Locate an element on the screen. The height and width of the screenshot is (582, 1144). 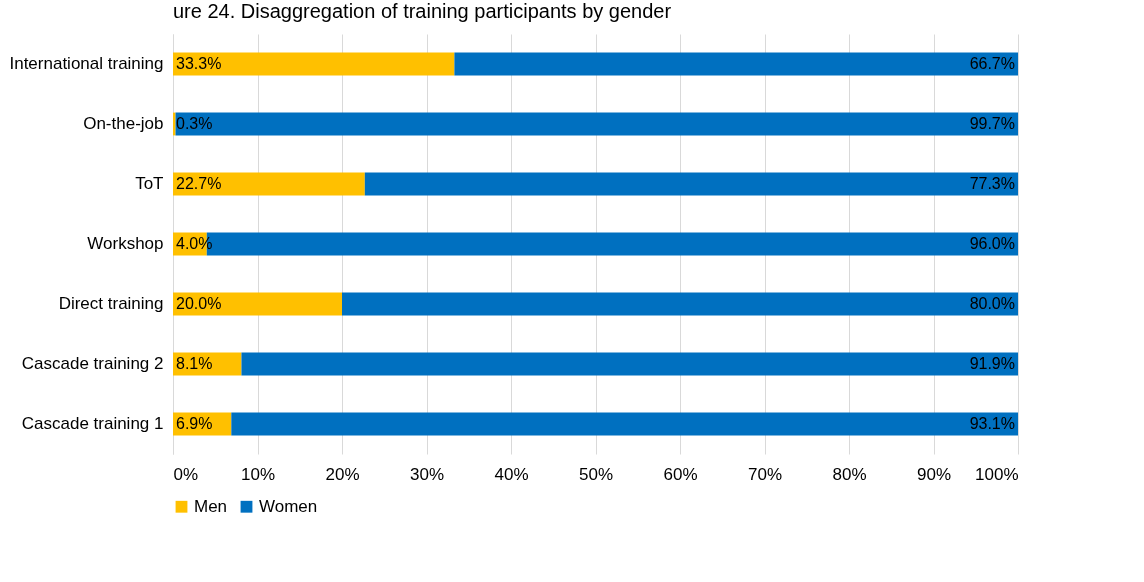
data-label: 33.3% is located at coordinates (199, 63).